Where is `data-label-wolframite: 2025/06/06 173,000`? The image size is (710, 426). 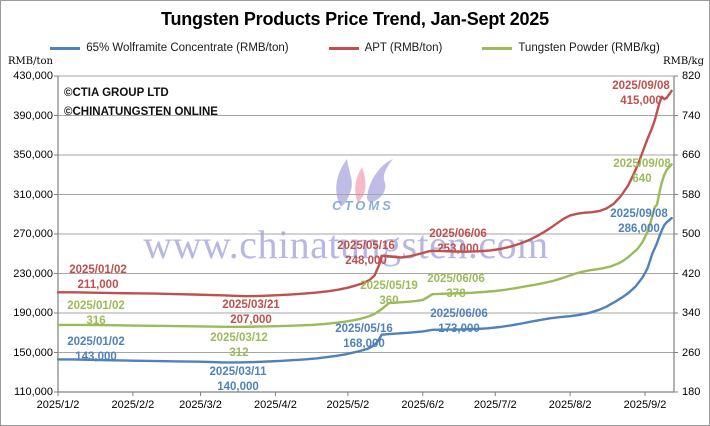
data-label-wolframite: 2025/06/06 173,000 is located at coordinates (459, 322).